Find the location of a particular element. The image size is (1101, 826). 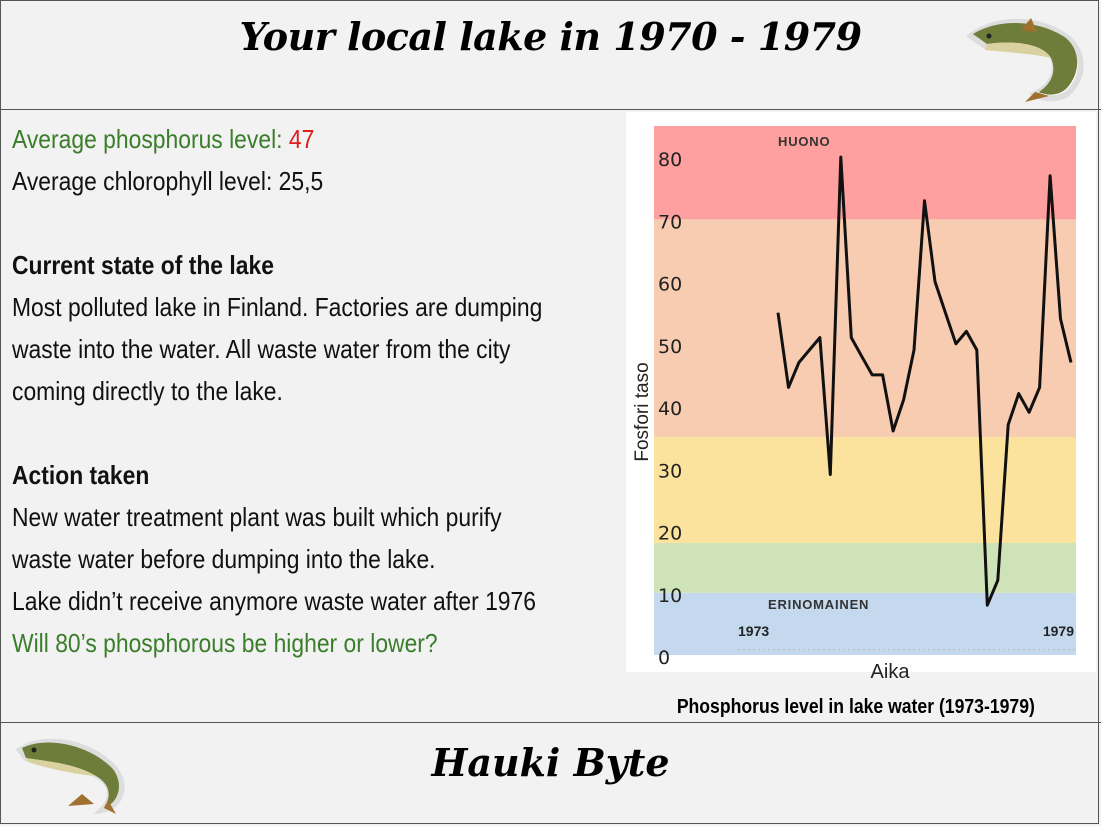

y-tick-label: 20 is located at coordinates (670, 534).